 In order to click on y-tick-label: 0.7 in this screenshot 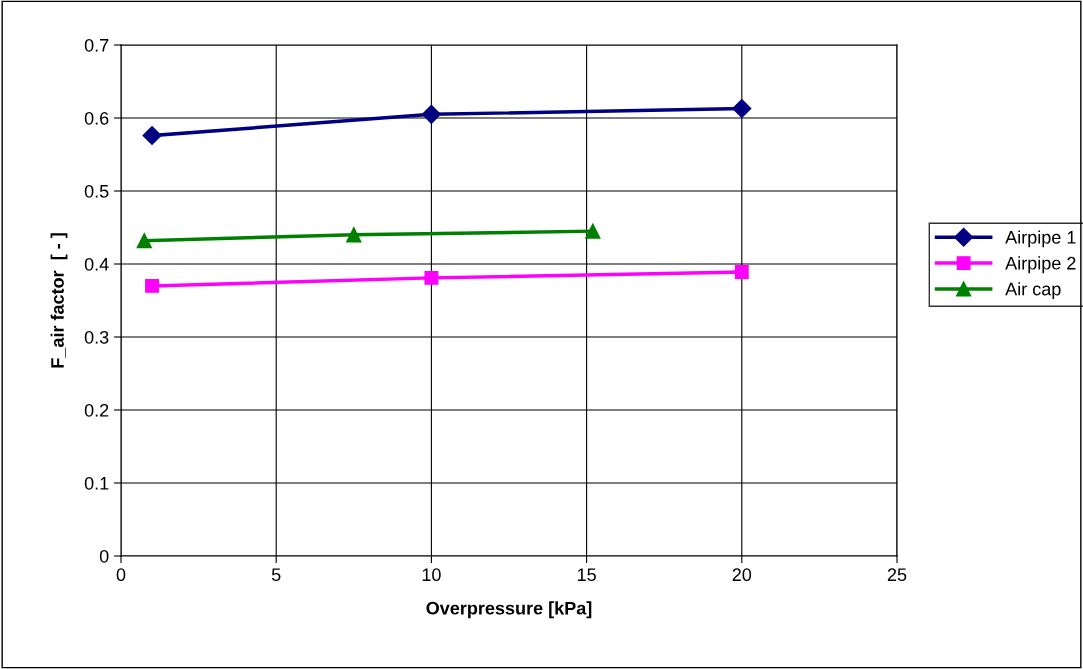, I will do `click(96, 45)`.